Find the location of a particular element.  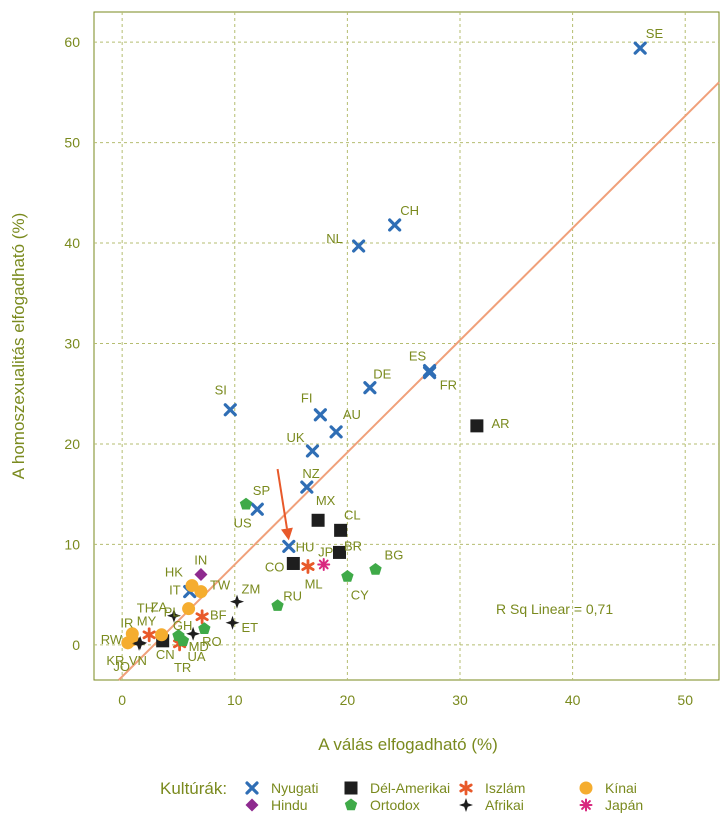

point-au is located at coordinates (336, 432).